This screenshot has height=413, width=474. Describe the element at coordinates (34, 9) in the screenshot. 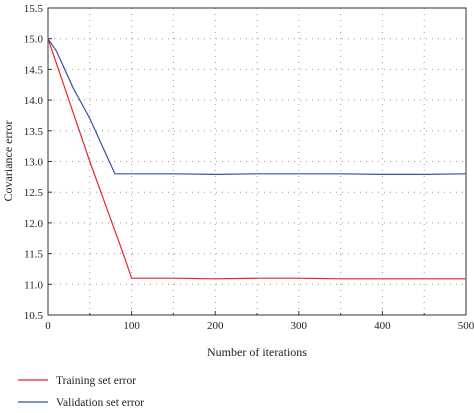

I see `y-tick-label: 15.5` at that location.